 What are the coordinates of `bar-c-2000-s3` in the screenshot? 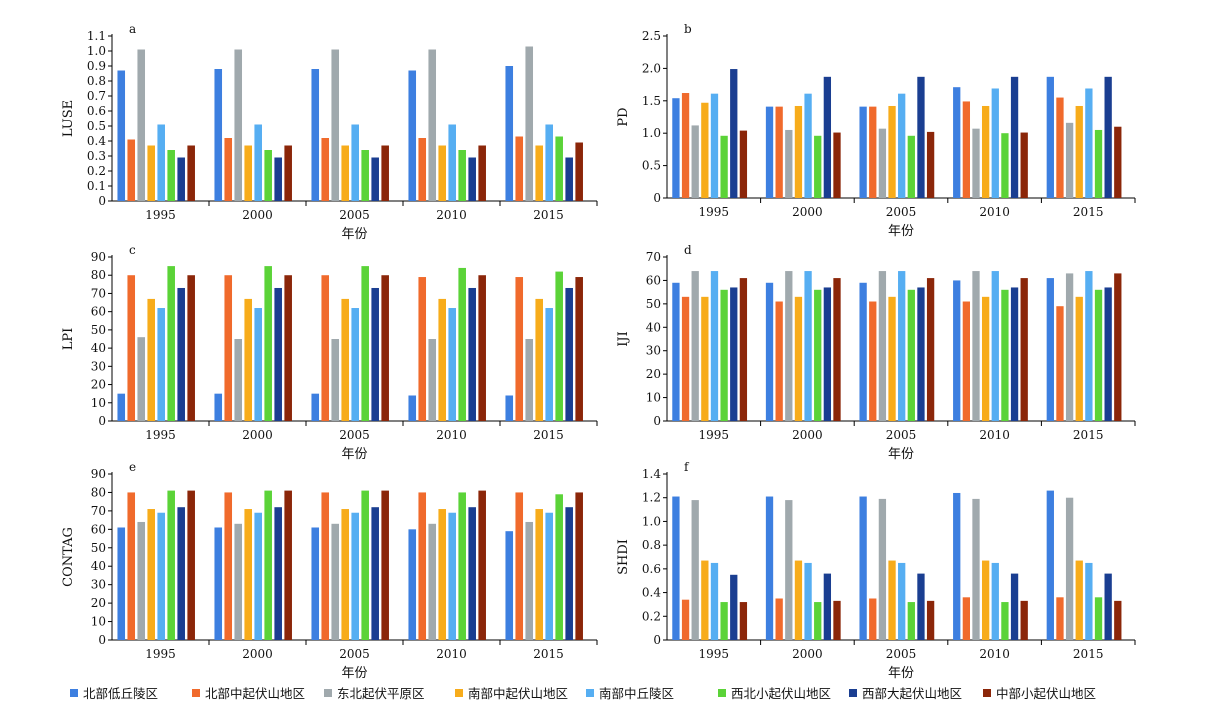 It's located at (238, 380).